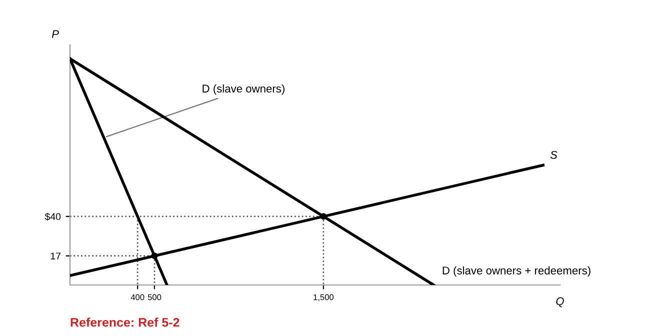 This screenshot has width=650, height=336. I want to click on y-tick-label: $40, so click(52, 216).